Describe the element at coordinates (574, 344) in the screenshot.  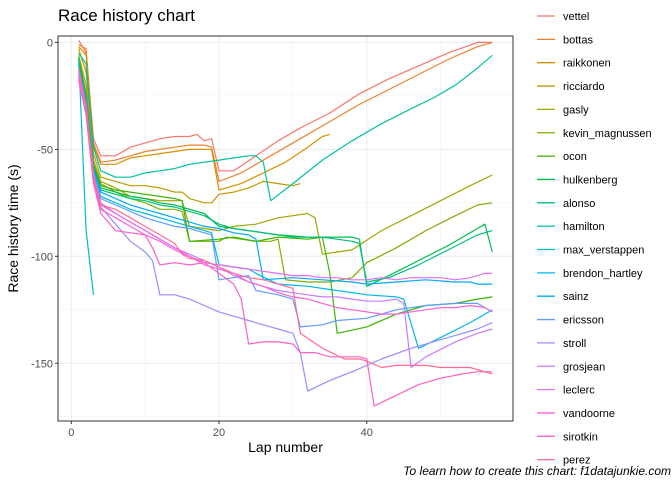
I see `legend-label: stroll` at that location.